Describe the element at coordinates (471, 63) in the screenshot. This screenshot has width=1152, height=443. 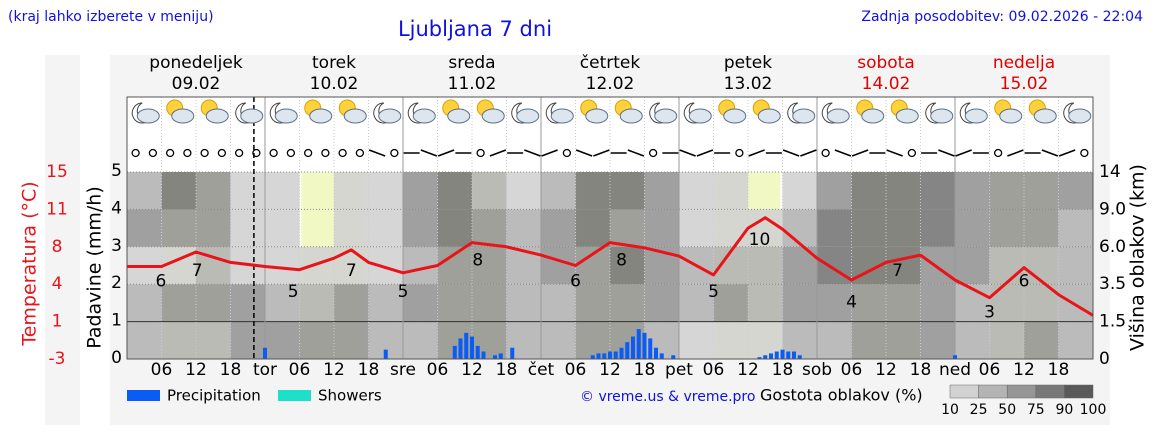
I see `day-name: sreda` at that location.